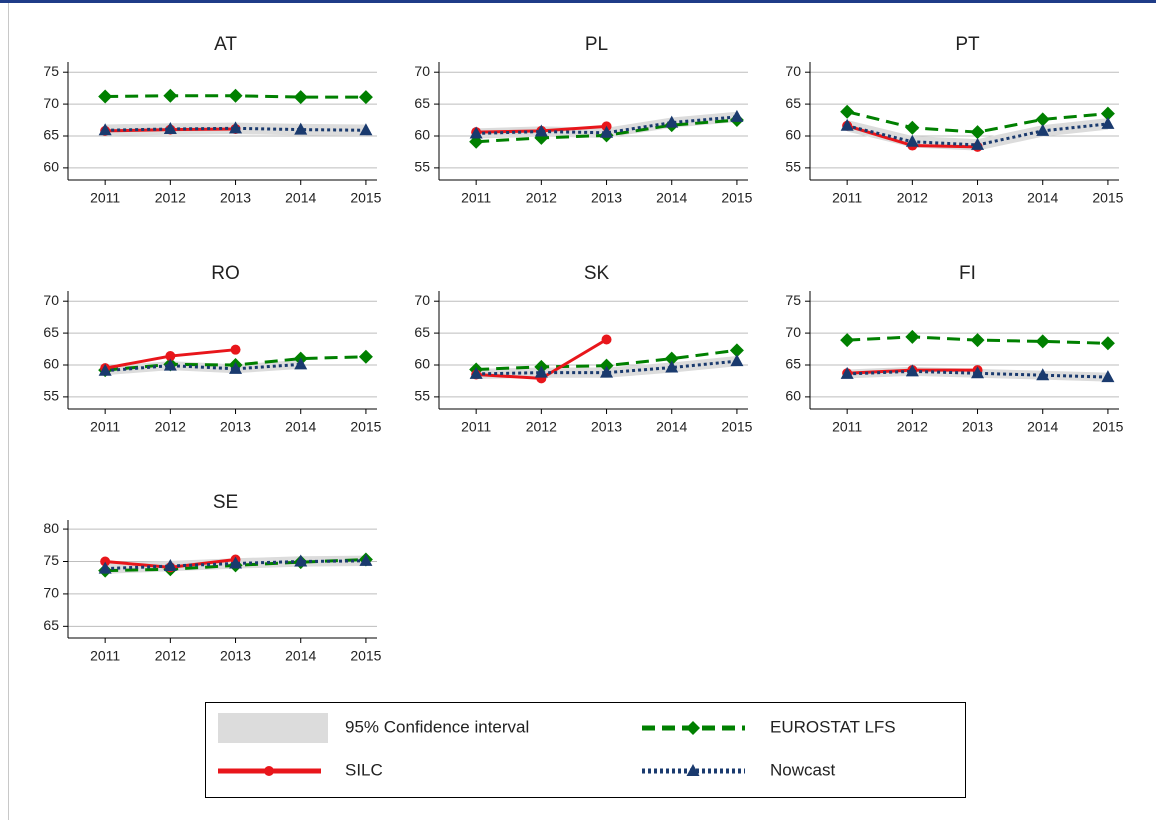  I want to click on panel-title: AT, so click(225, 44).